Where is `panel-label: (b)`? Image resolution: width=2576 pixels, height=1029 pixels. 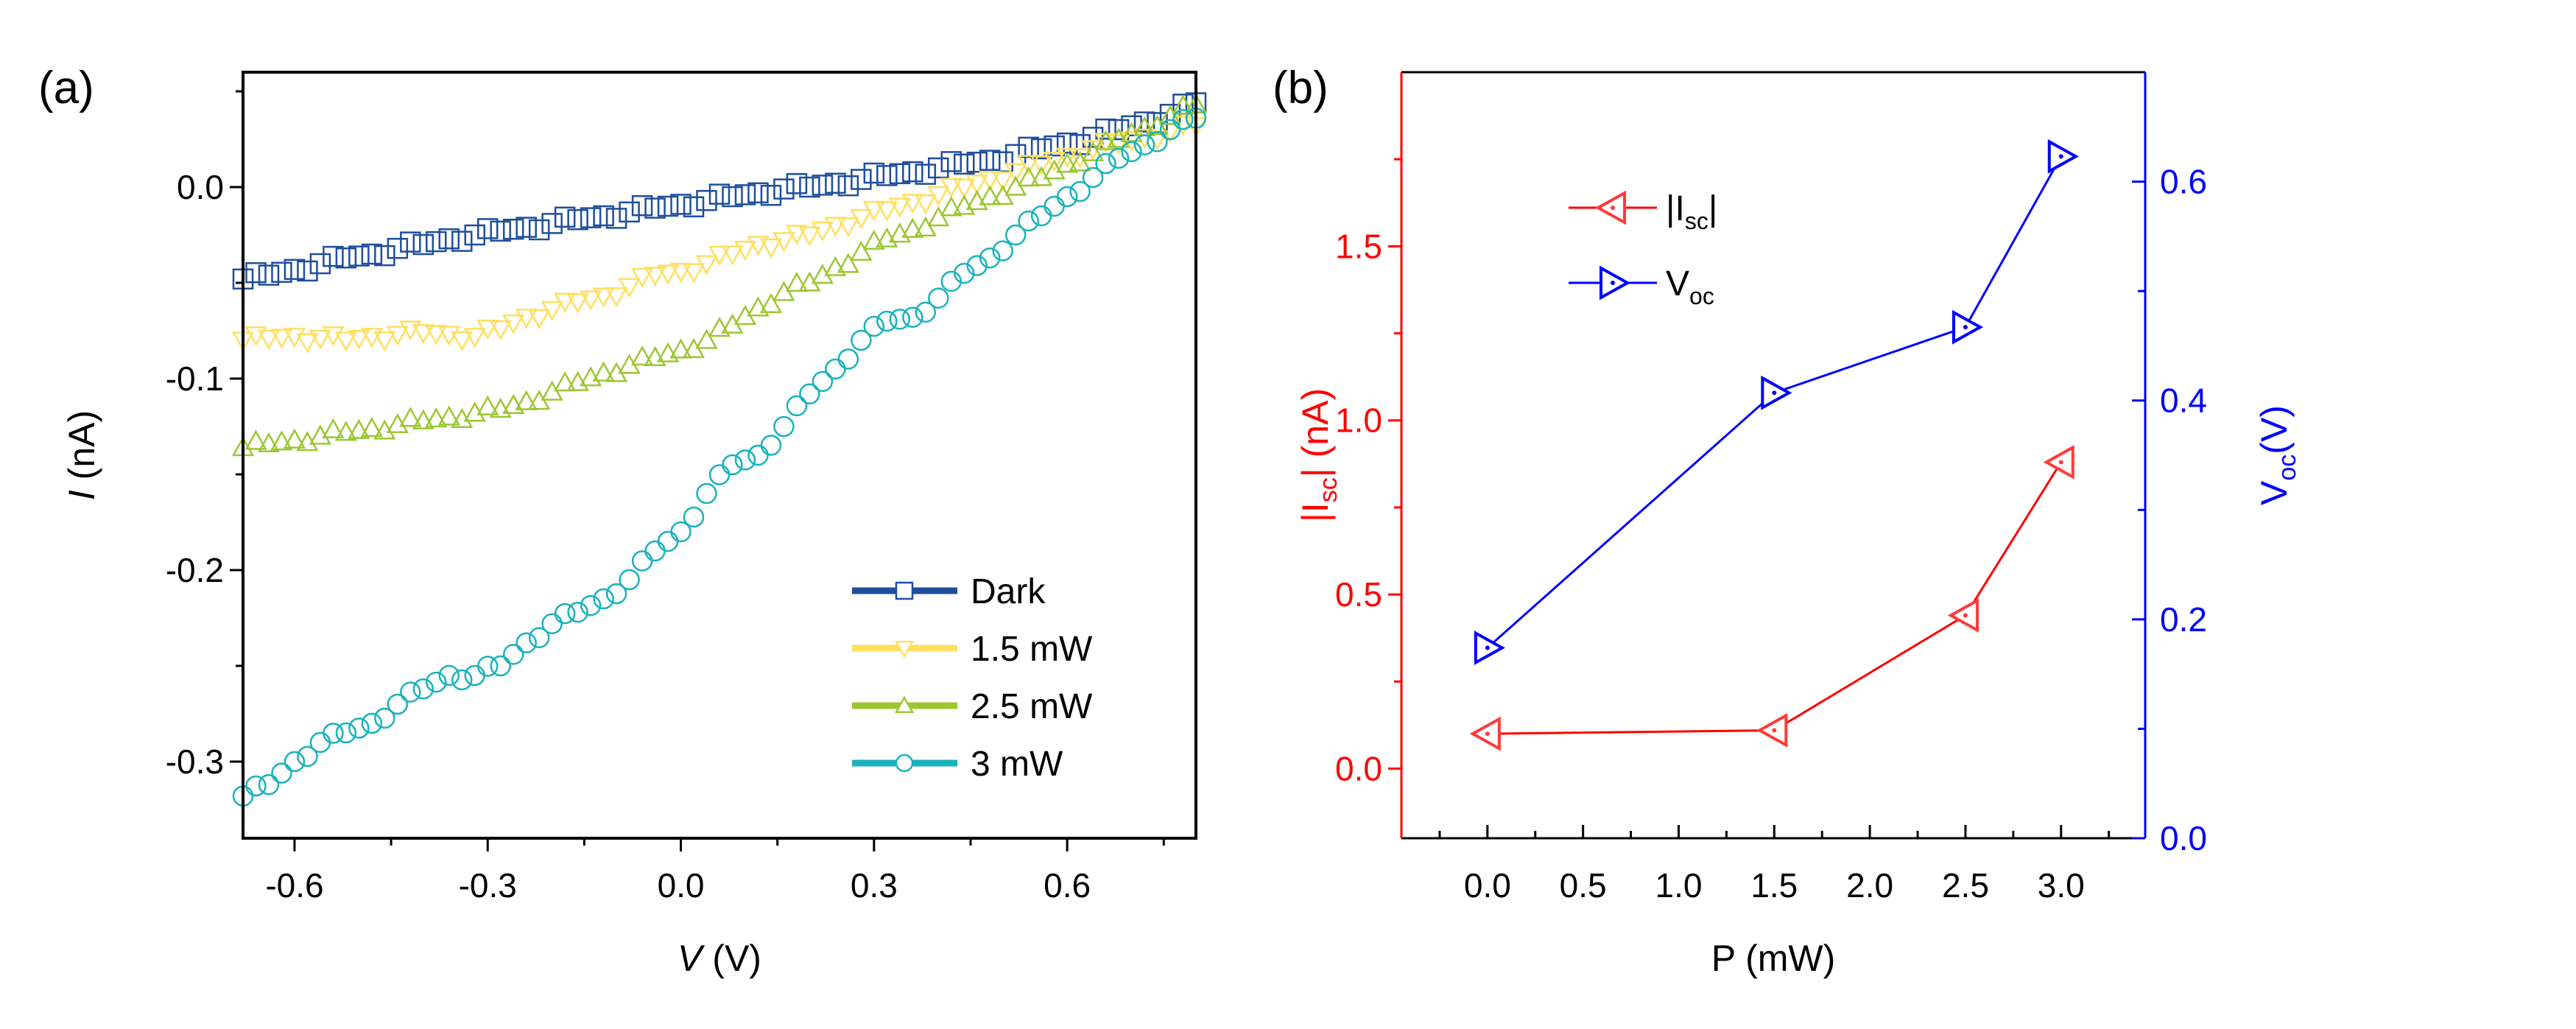
panel-label: (b) is located at coordinates (1301, 88).